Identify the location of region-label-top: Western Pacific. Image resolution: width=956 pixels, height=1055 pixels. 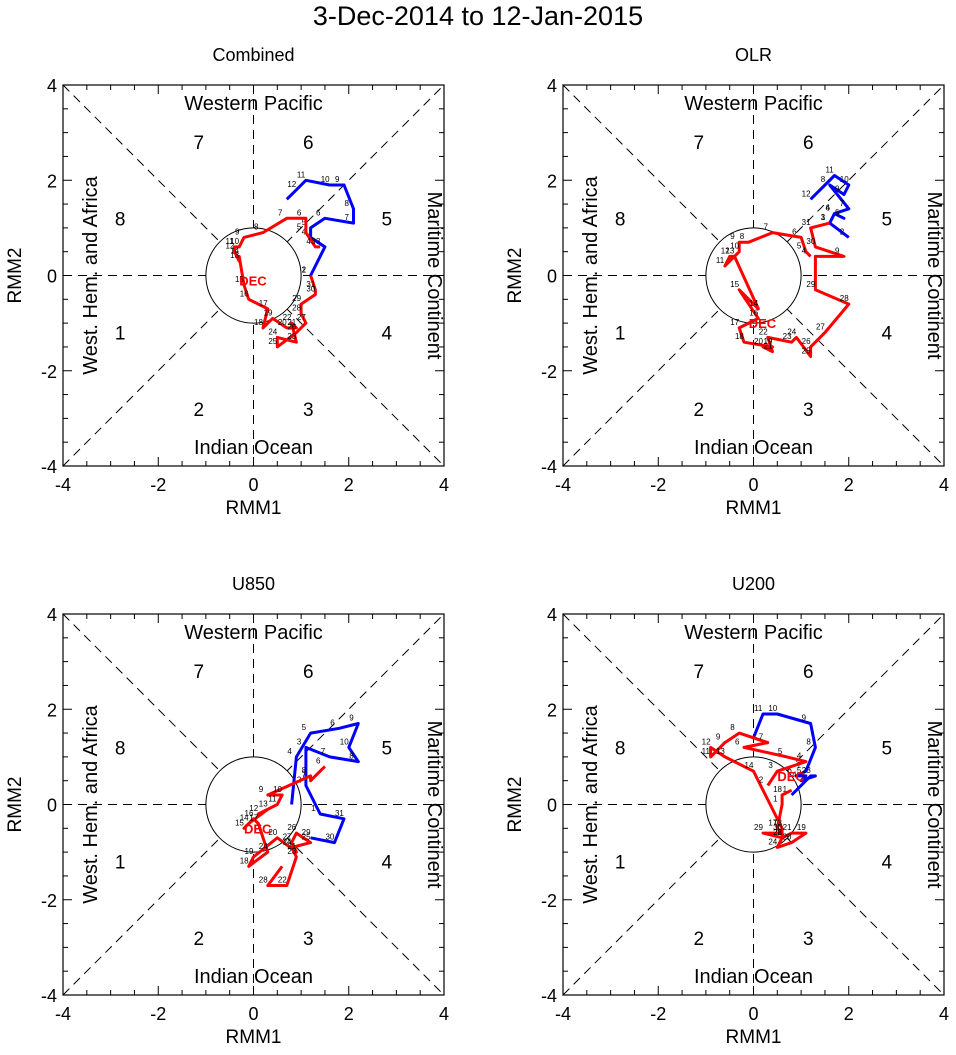
(753, 104).